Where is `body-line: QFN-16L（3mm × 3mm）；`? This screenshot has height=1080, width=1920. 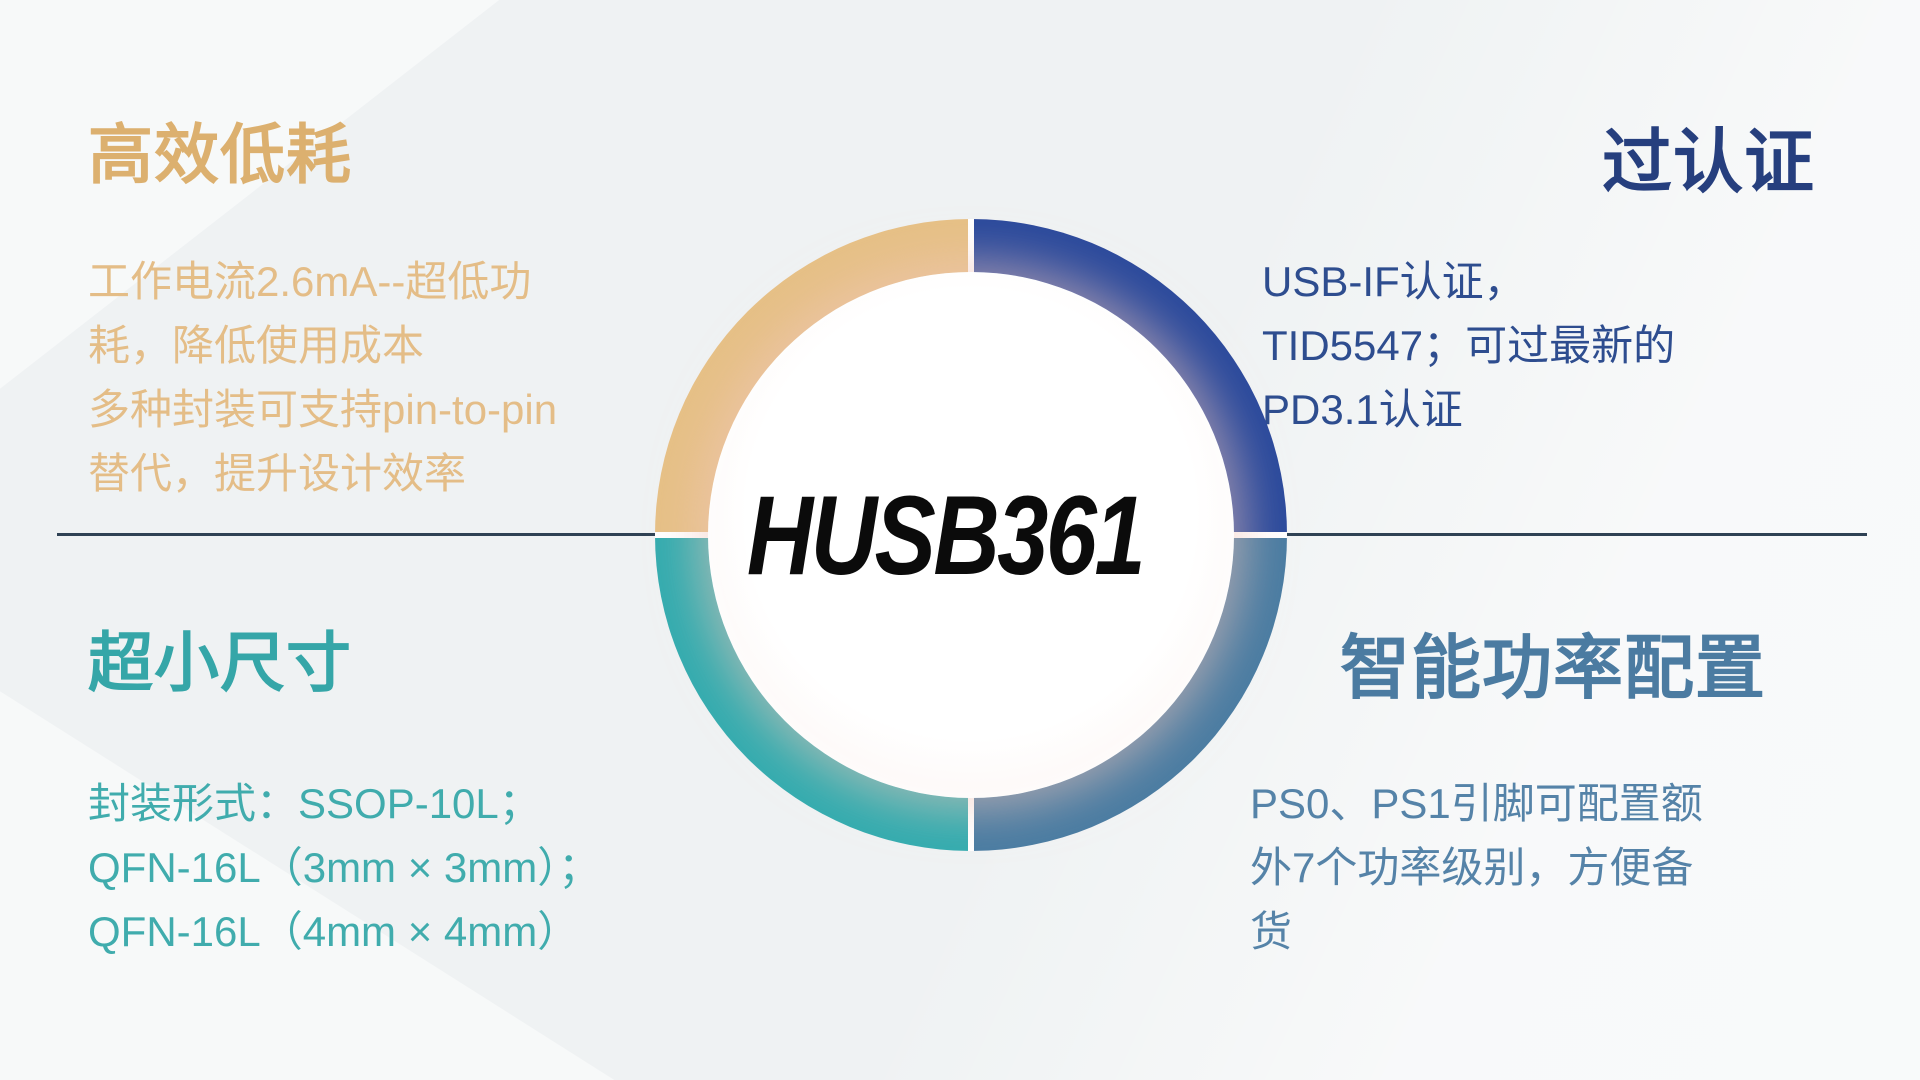 body-line: QFN-16L（3mm × 3mm）； is located at coordinates (344, 867).